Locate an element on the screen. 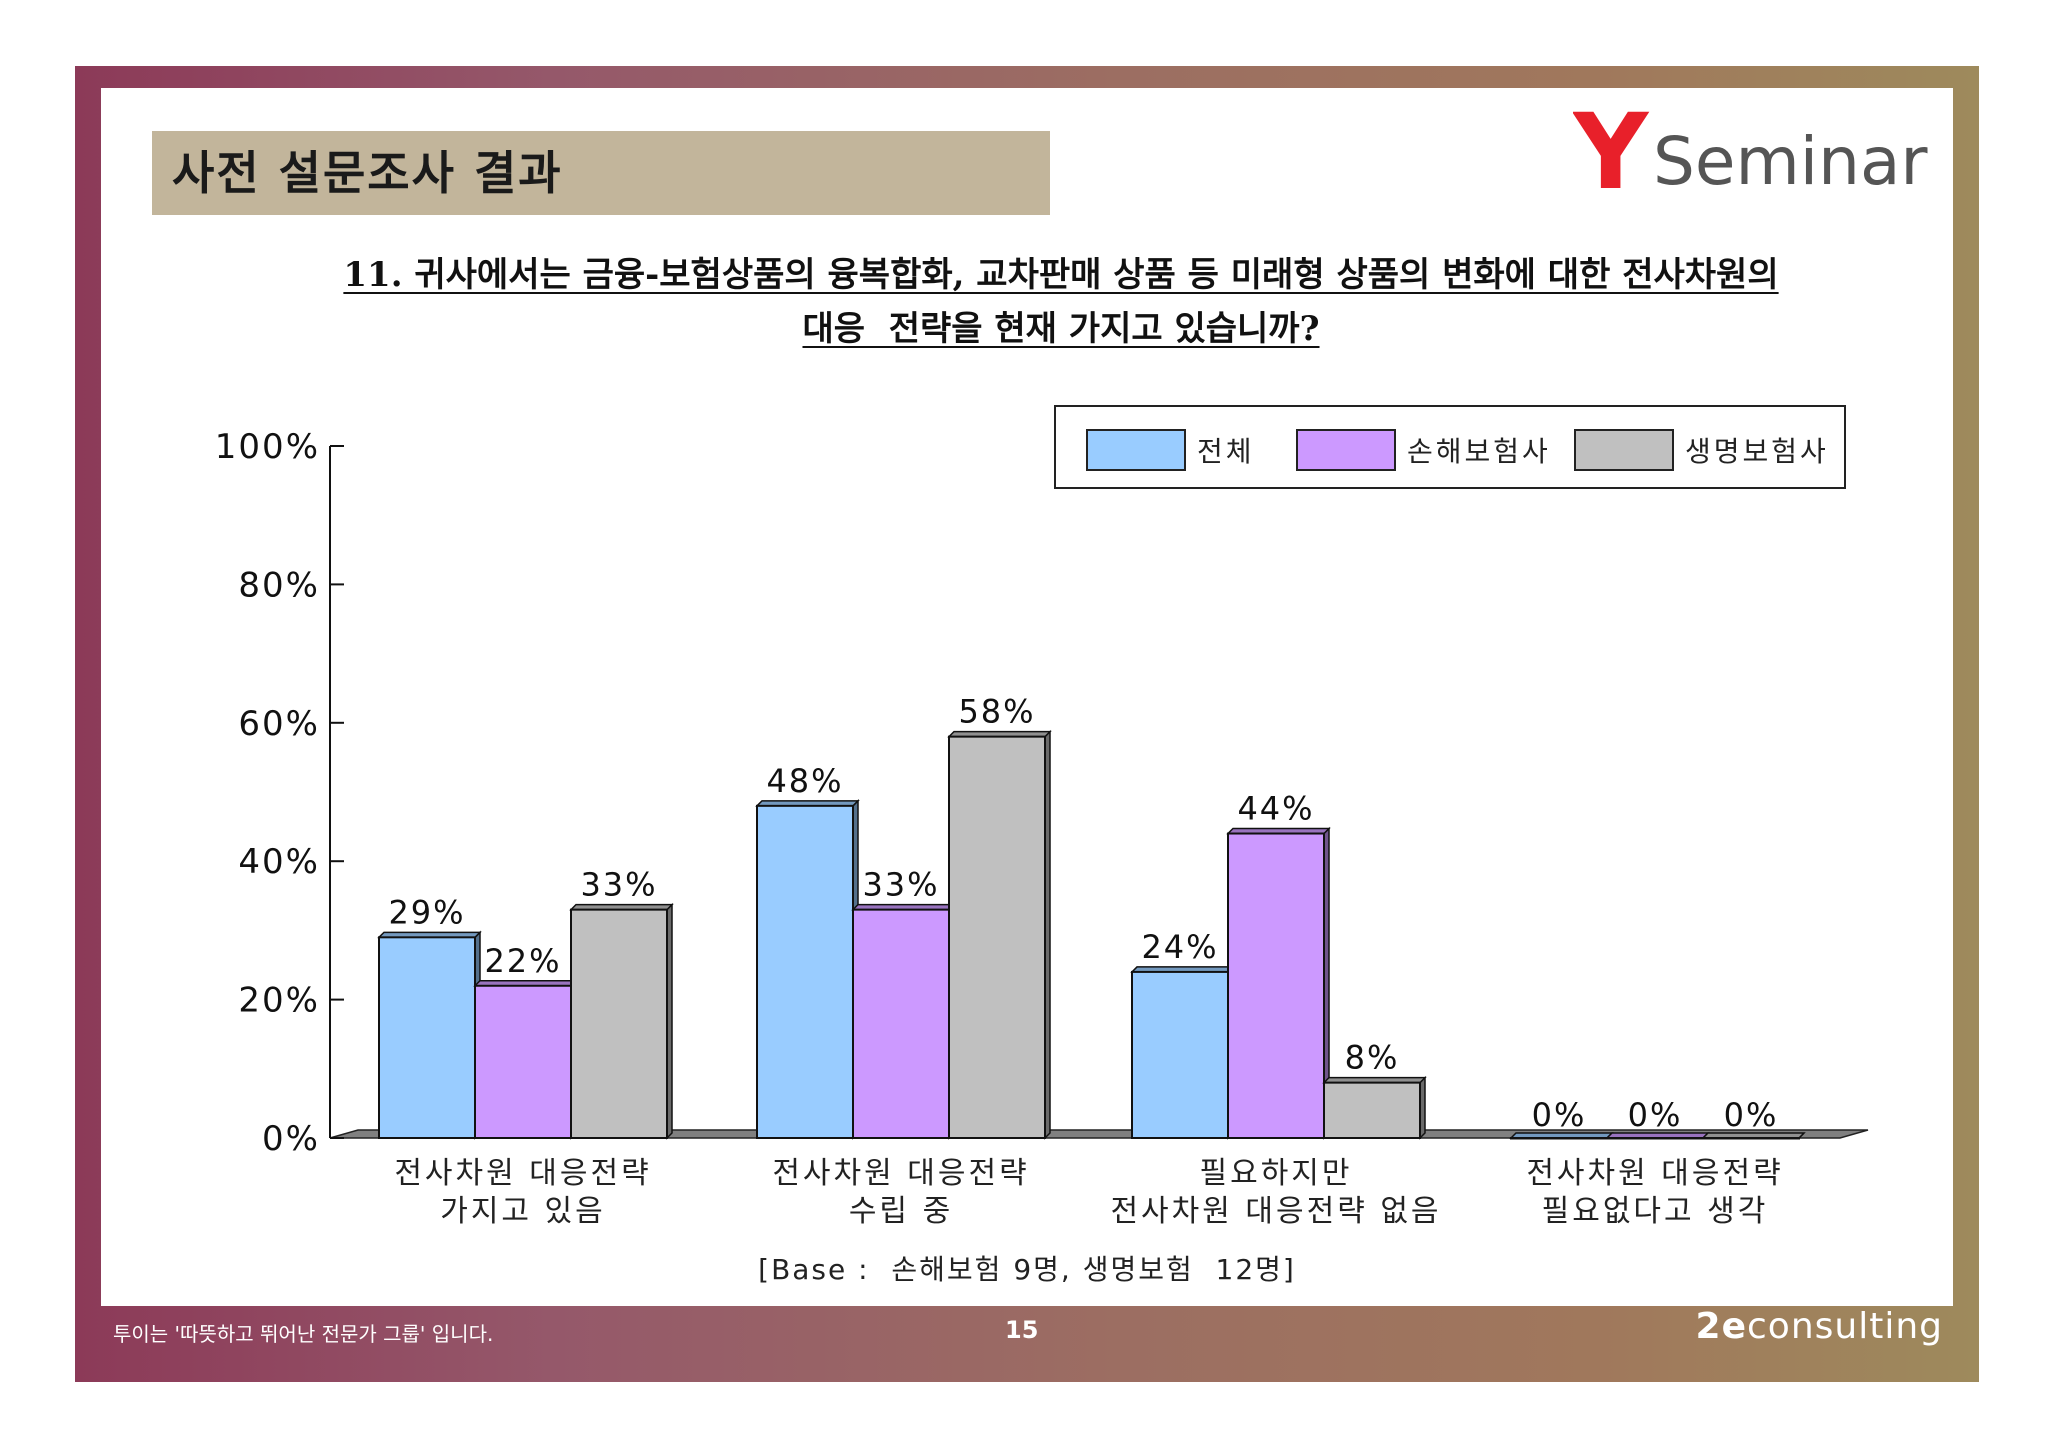  category-label: 가지고 있음 is located at coordinates (523, 1211).